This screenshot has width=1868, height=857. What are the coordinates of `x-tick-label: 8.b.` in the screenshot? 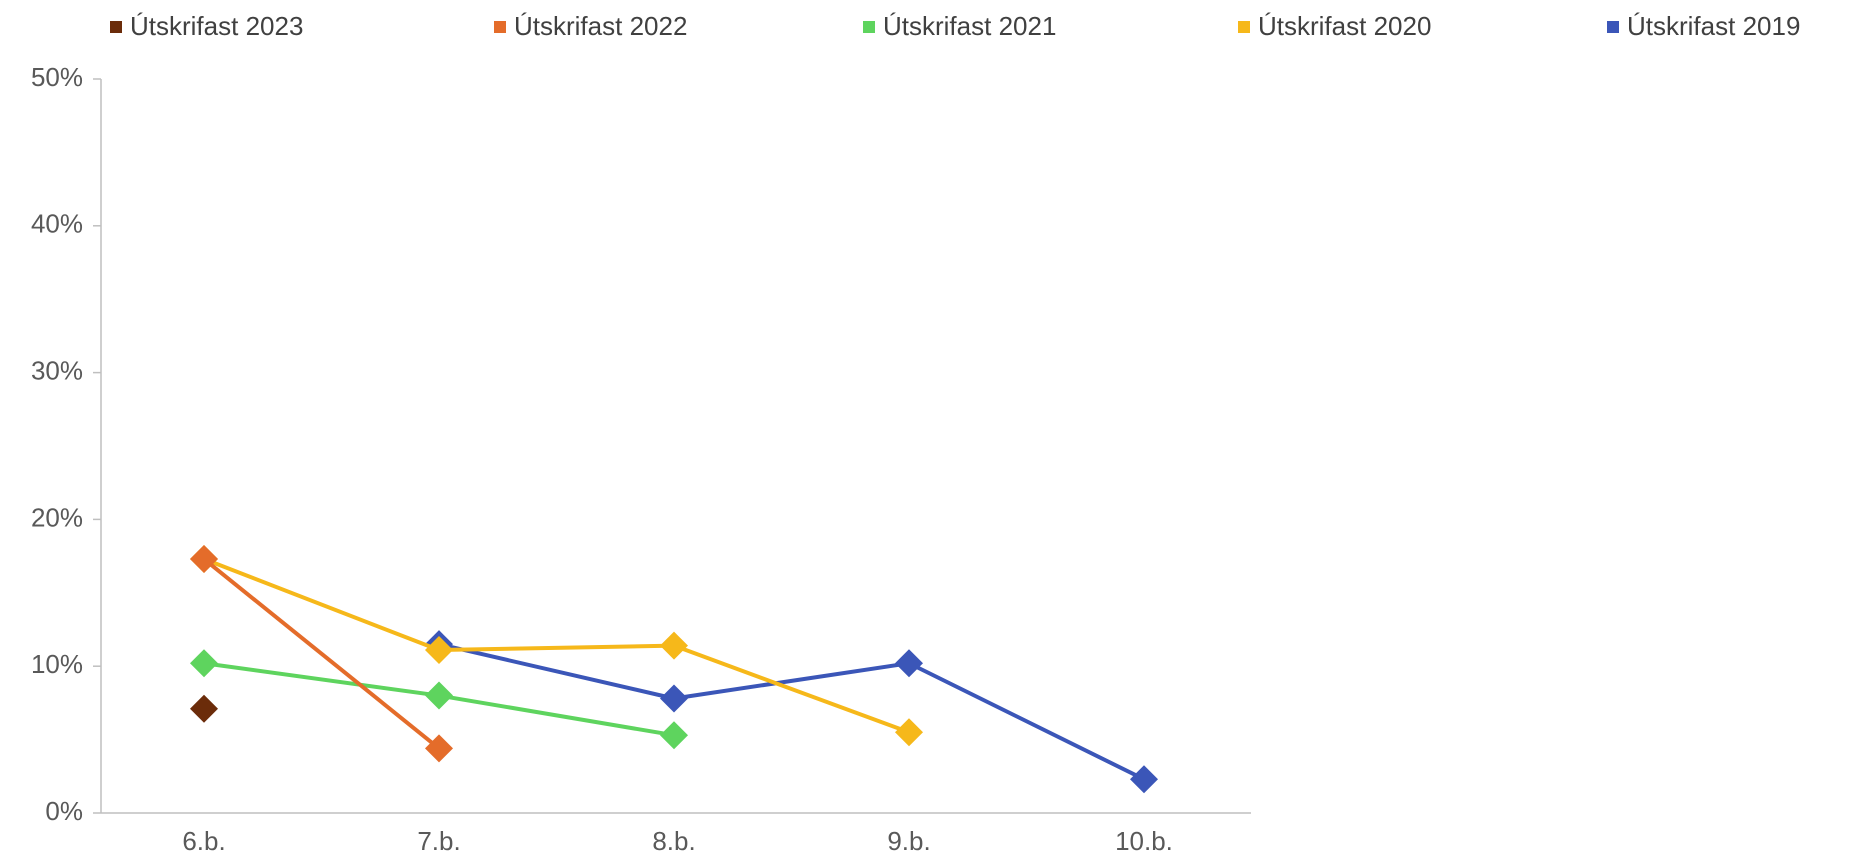 It's located at (673, 841).